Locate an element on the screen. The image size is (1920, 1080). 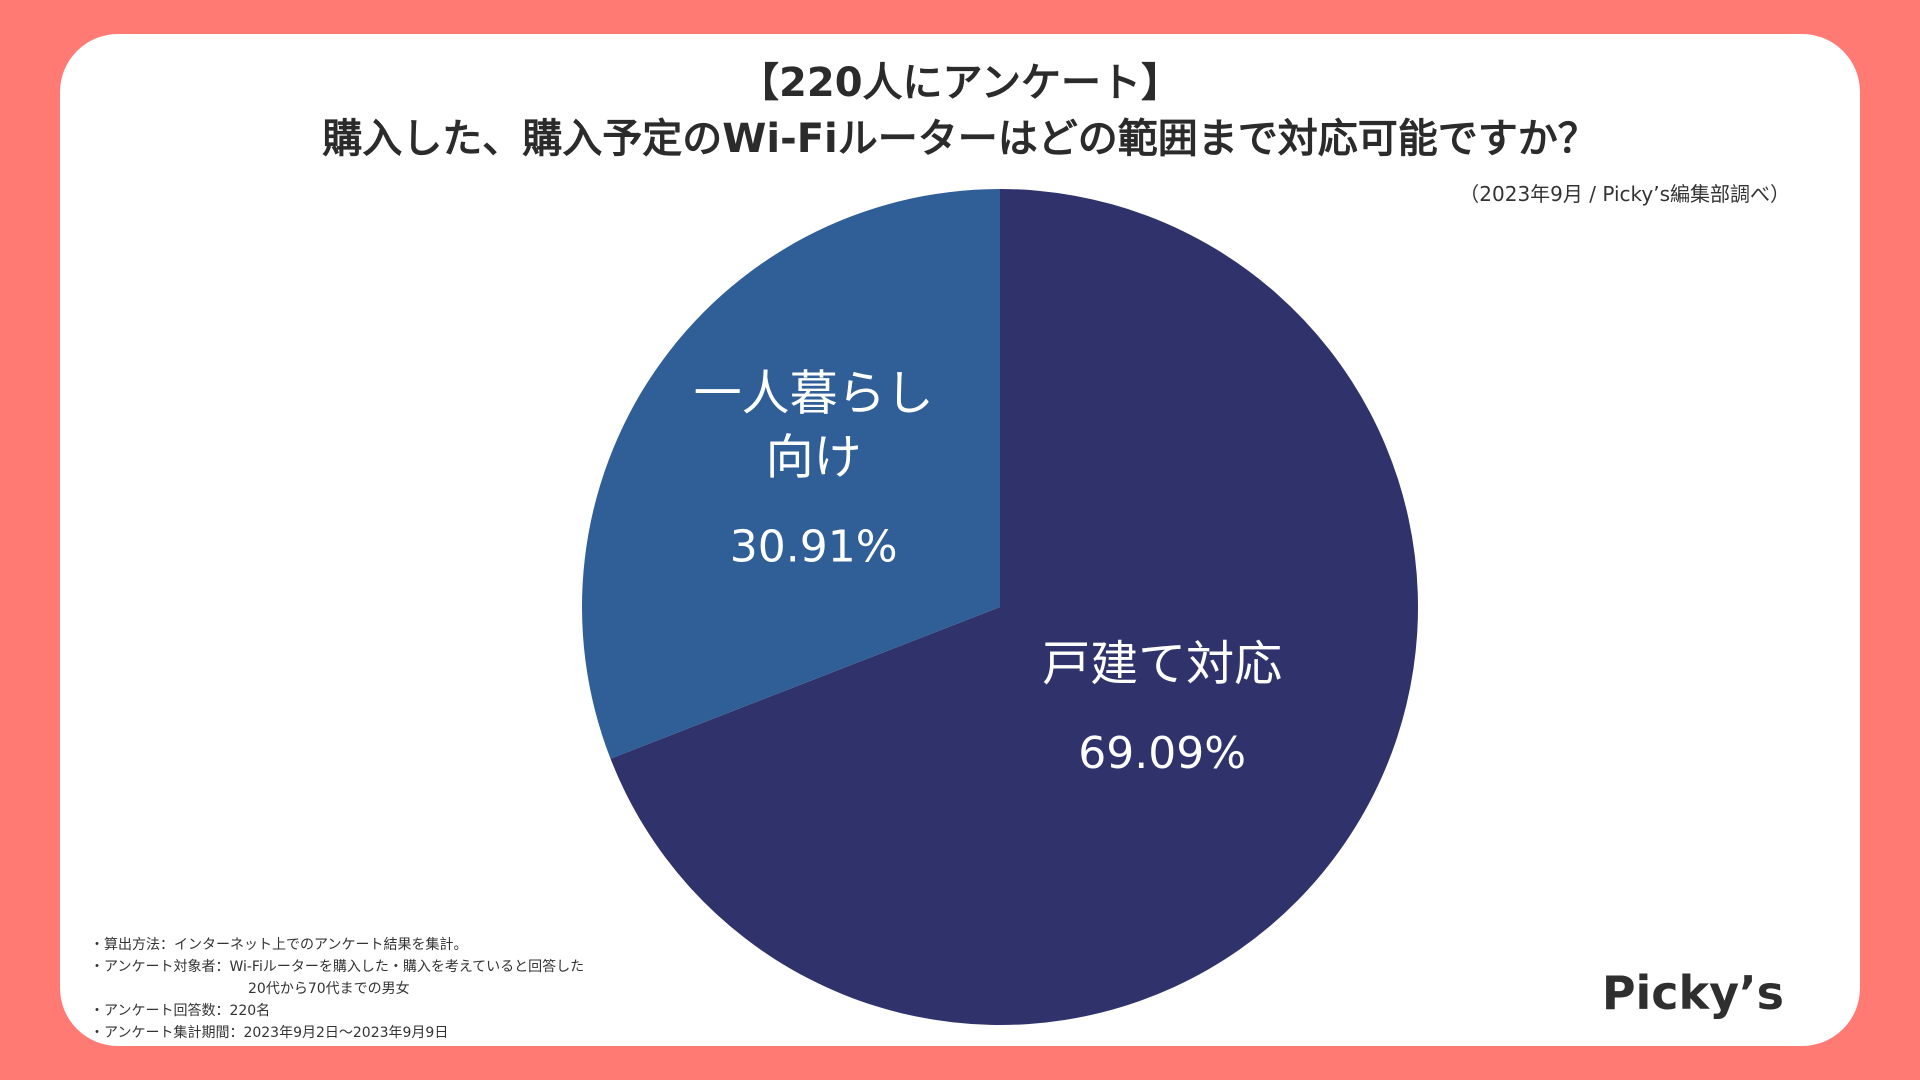
chart-title-line2: 購入した、購入予定のWi-Fiルーターはどの範囲まで対応可能ですか？ is located at coordinates (960, 139).